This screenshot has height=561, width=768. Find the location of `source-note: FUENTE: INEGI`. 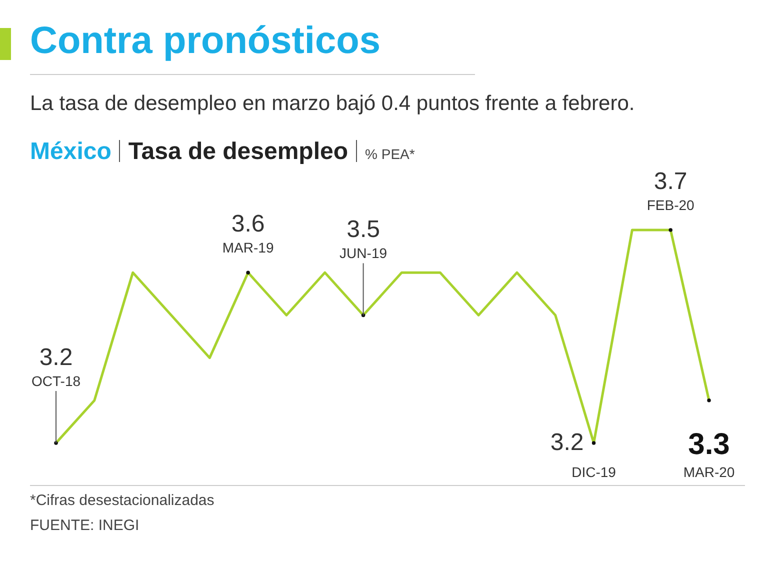

source-note: FUENTE: INEGI is located at coordinates (85, 525).